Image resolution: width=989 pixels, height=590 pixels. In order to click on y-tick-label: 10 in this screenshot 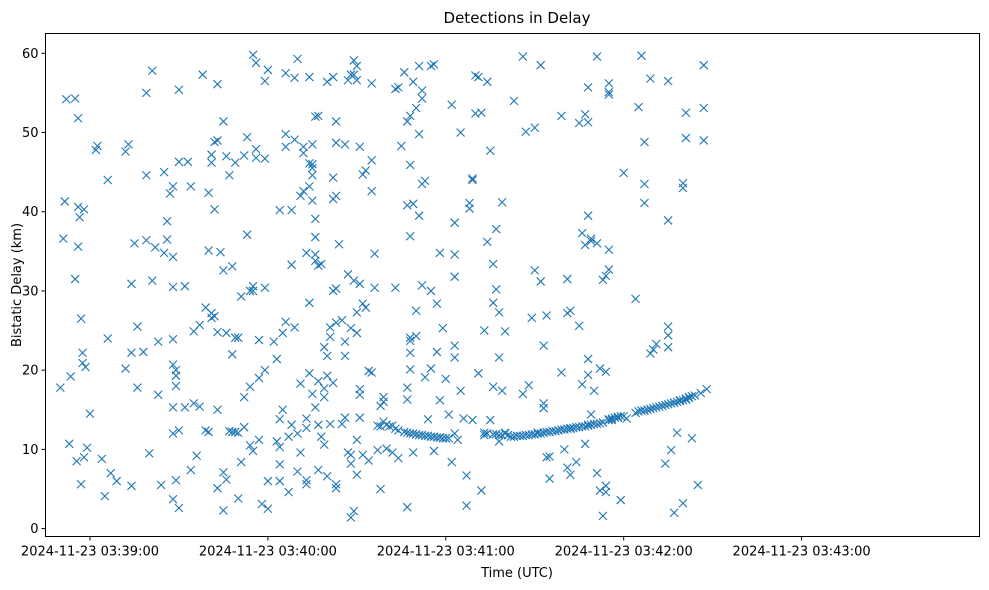, I will do `click(30, 450)`.